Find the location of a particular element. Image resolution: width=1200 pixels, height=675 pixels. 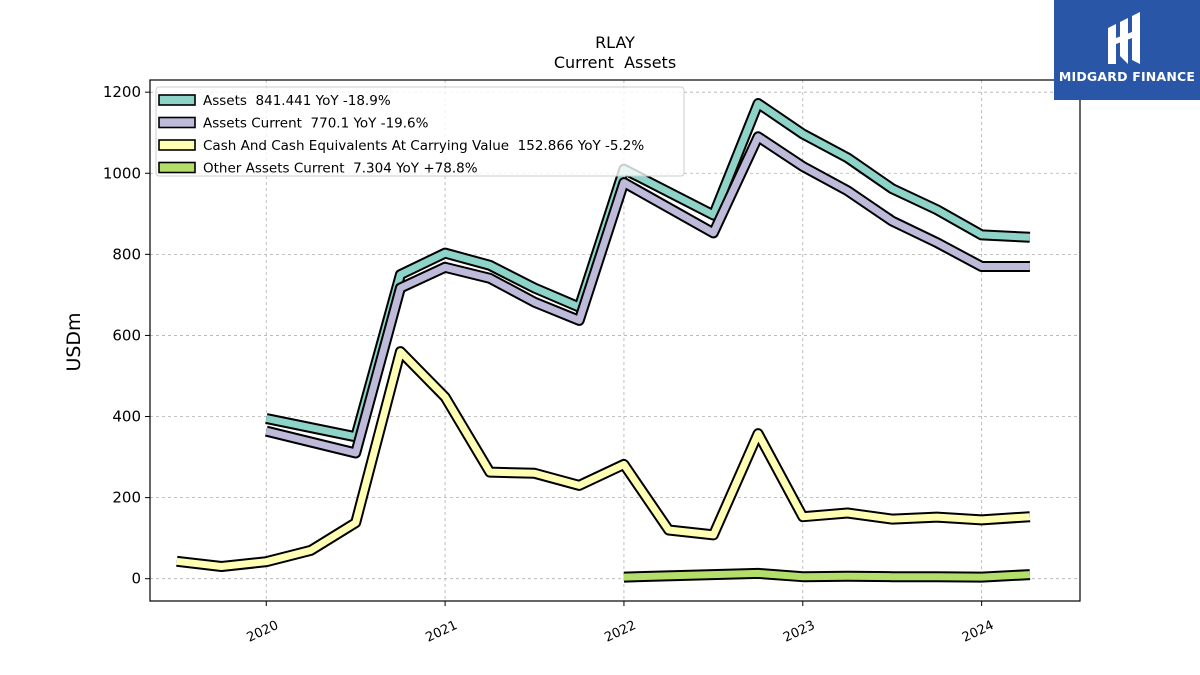

chart-subtitle: Current Assets is located at coordinates (615, 62).